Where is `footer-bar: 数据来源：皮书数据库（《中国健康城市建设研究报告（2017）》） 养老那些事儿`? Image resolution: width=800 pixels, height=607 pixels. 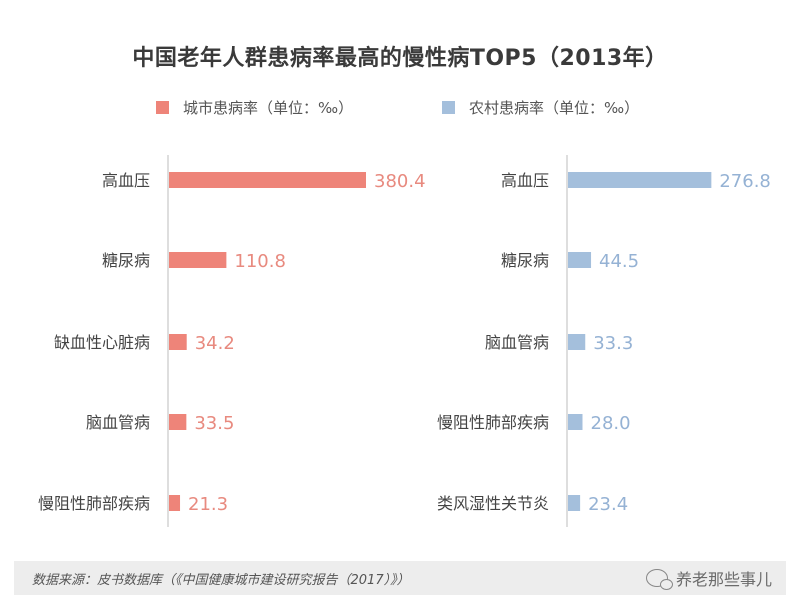 footer-bar: 数据来源：皮书数据库（《中国健康城市建设研究报告（2017）》） 养老那些事儿 is located at coordinates (400, 578).